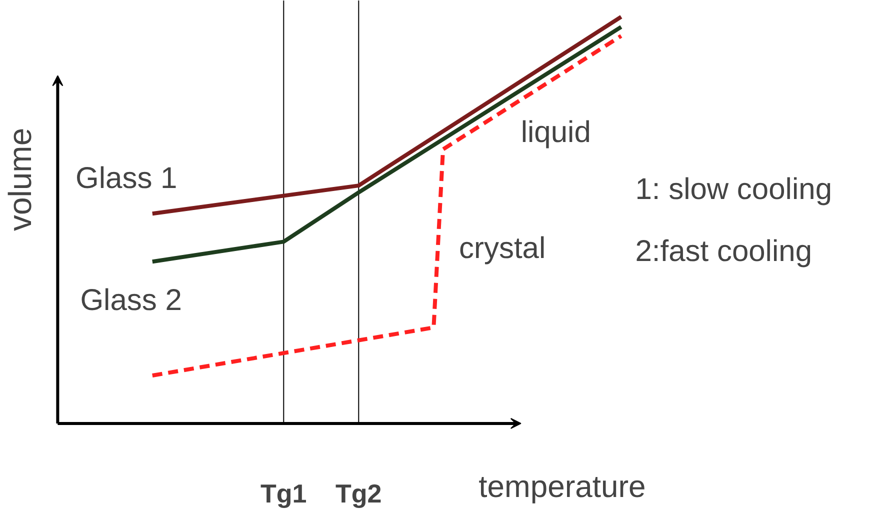 The width and height of the screenshot is (886, 510). I want to click on annotation: liquid, so click(555, 133).